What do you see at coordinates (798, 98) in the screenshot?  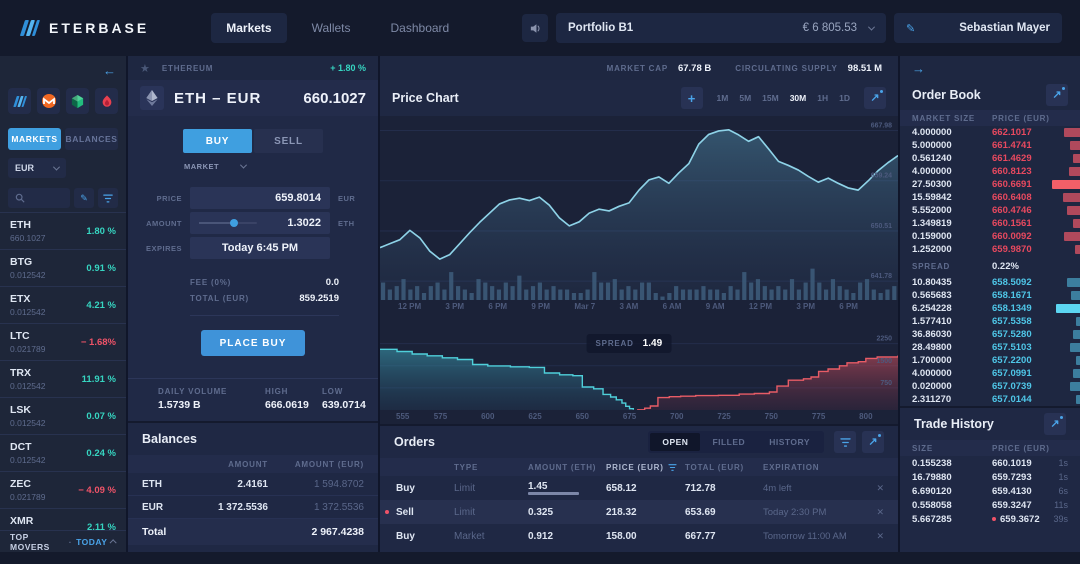 I see `timeframe-button: 30M` at bounding box center [798, 98].